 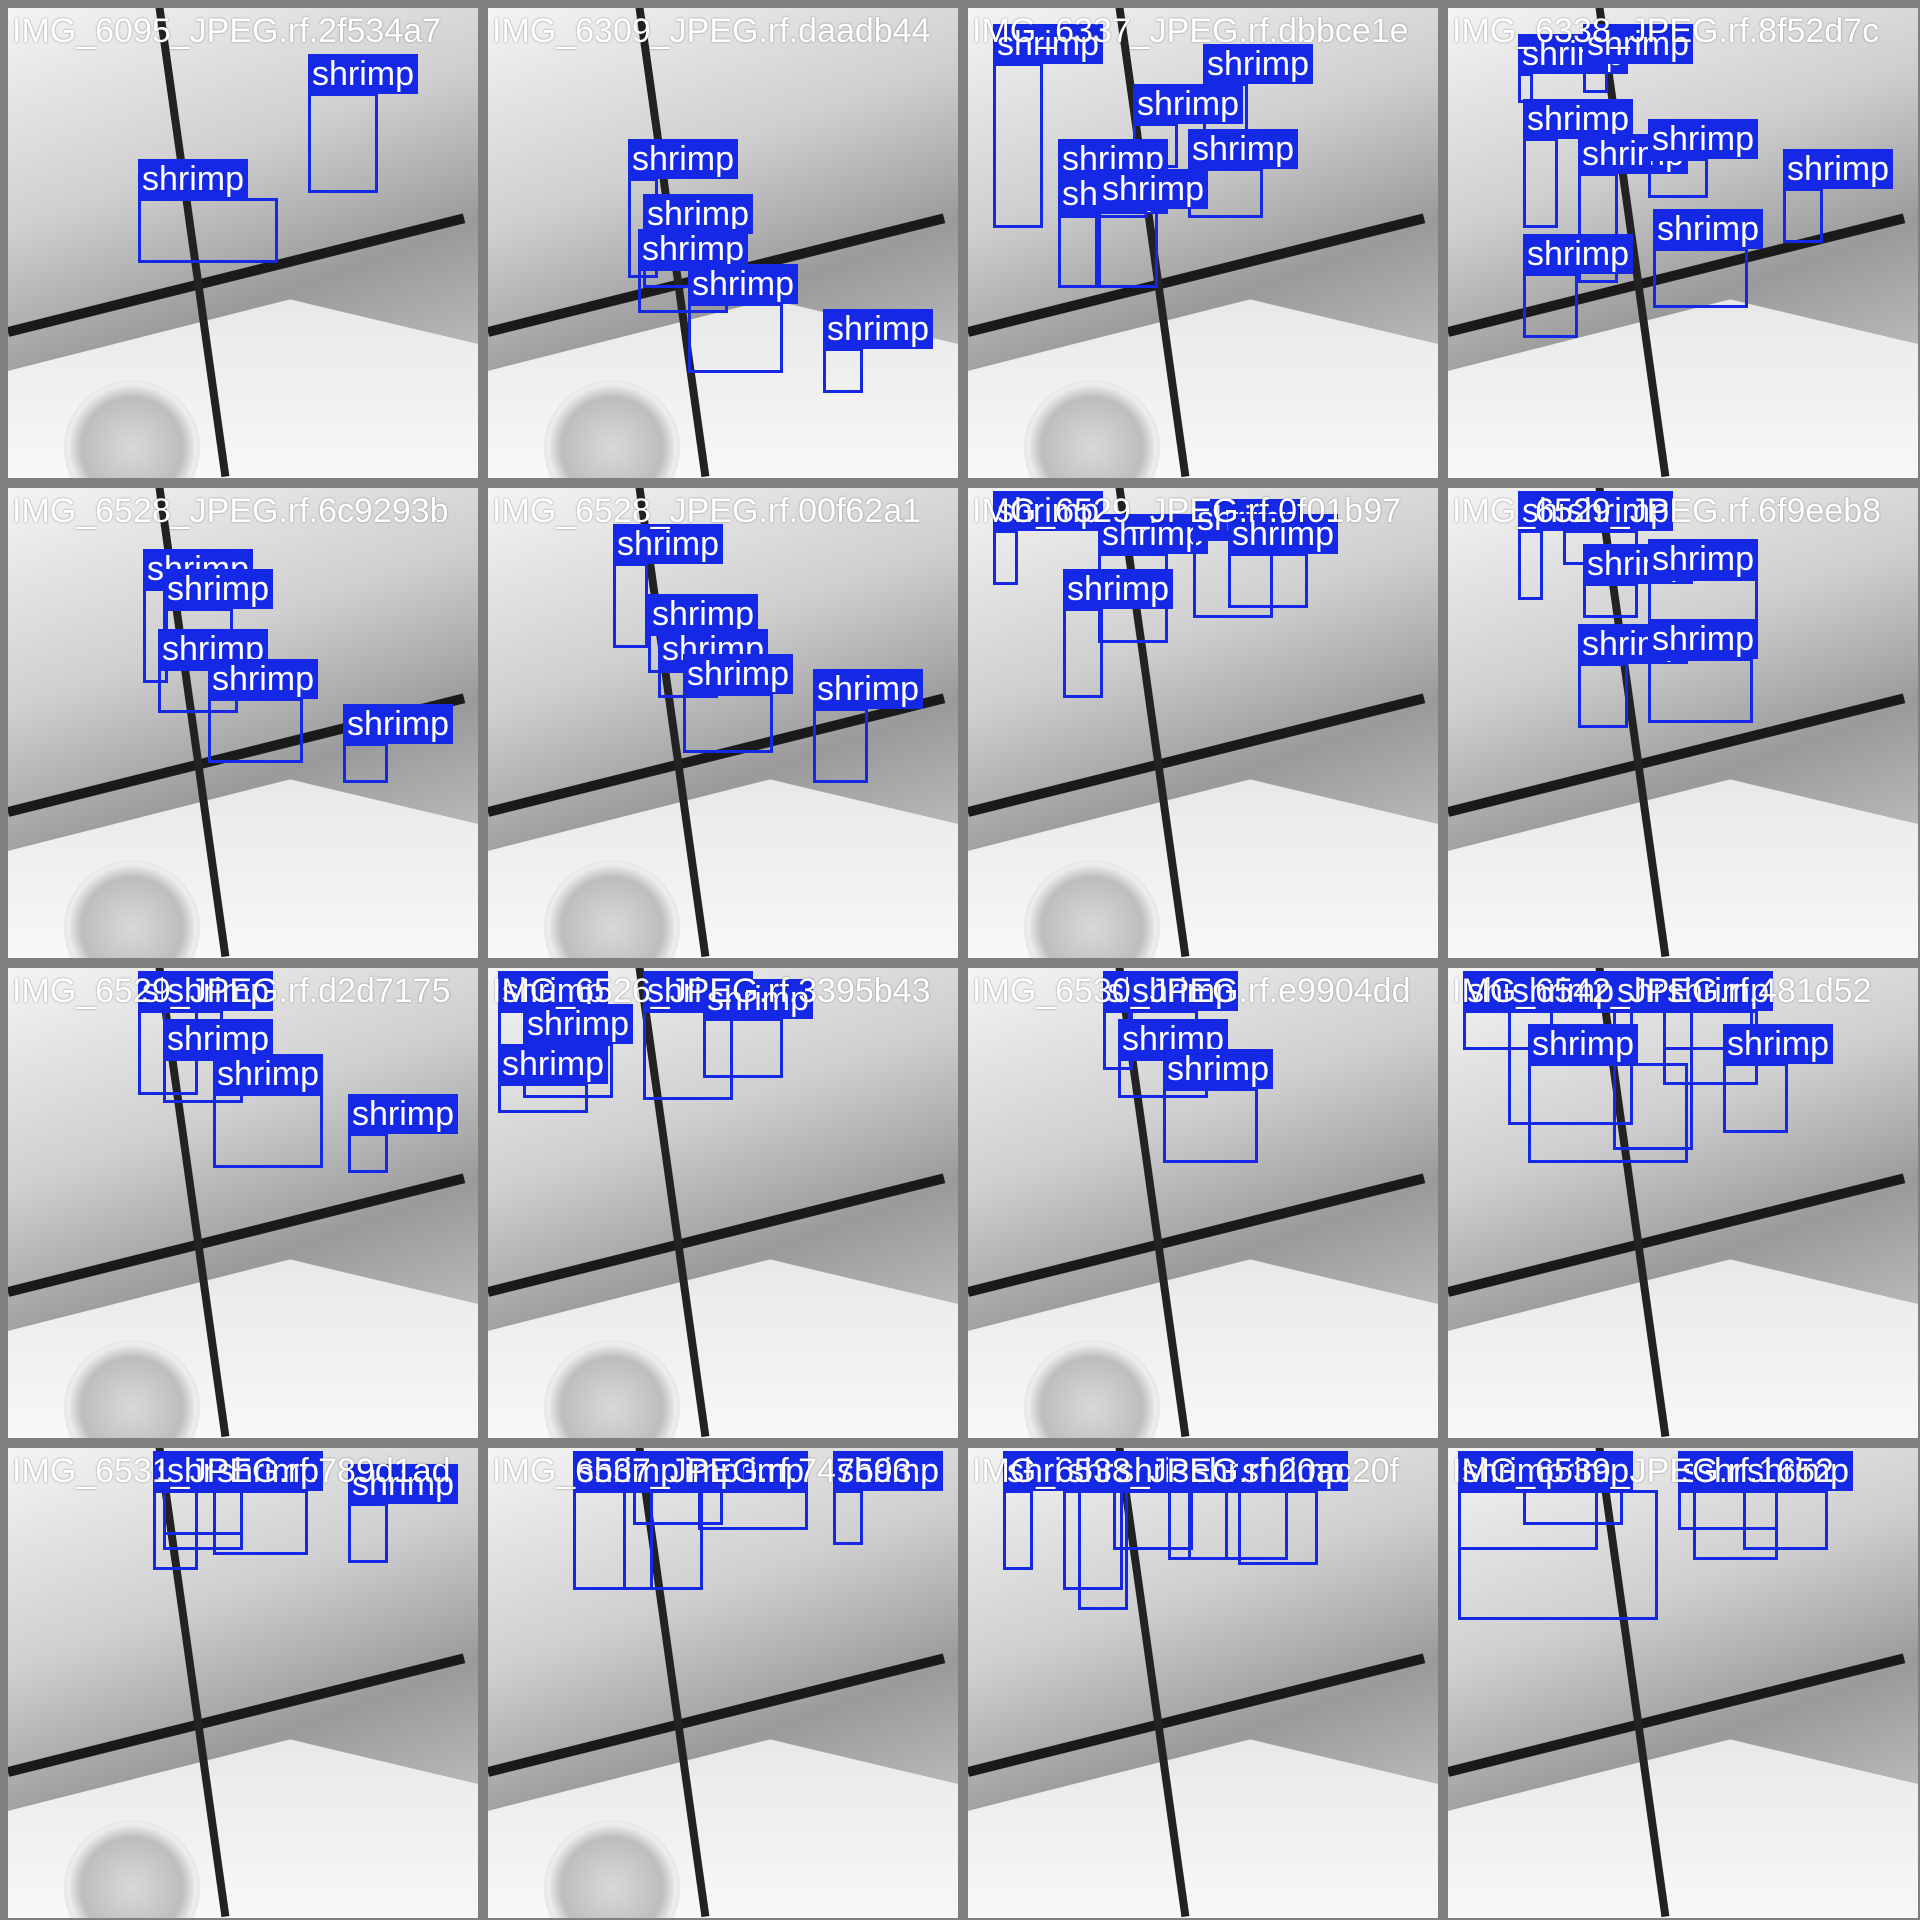 What do you see at coordinates (227, 31) in the screenshot?
I see `file-name: IMG_6095_JPEG.rf.2f534a7` at bounding box center [227, 31].